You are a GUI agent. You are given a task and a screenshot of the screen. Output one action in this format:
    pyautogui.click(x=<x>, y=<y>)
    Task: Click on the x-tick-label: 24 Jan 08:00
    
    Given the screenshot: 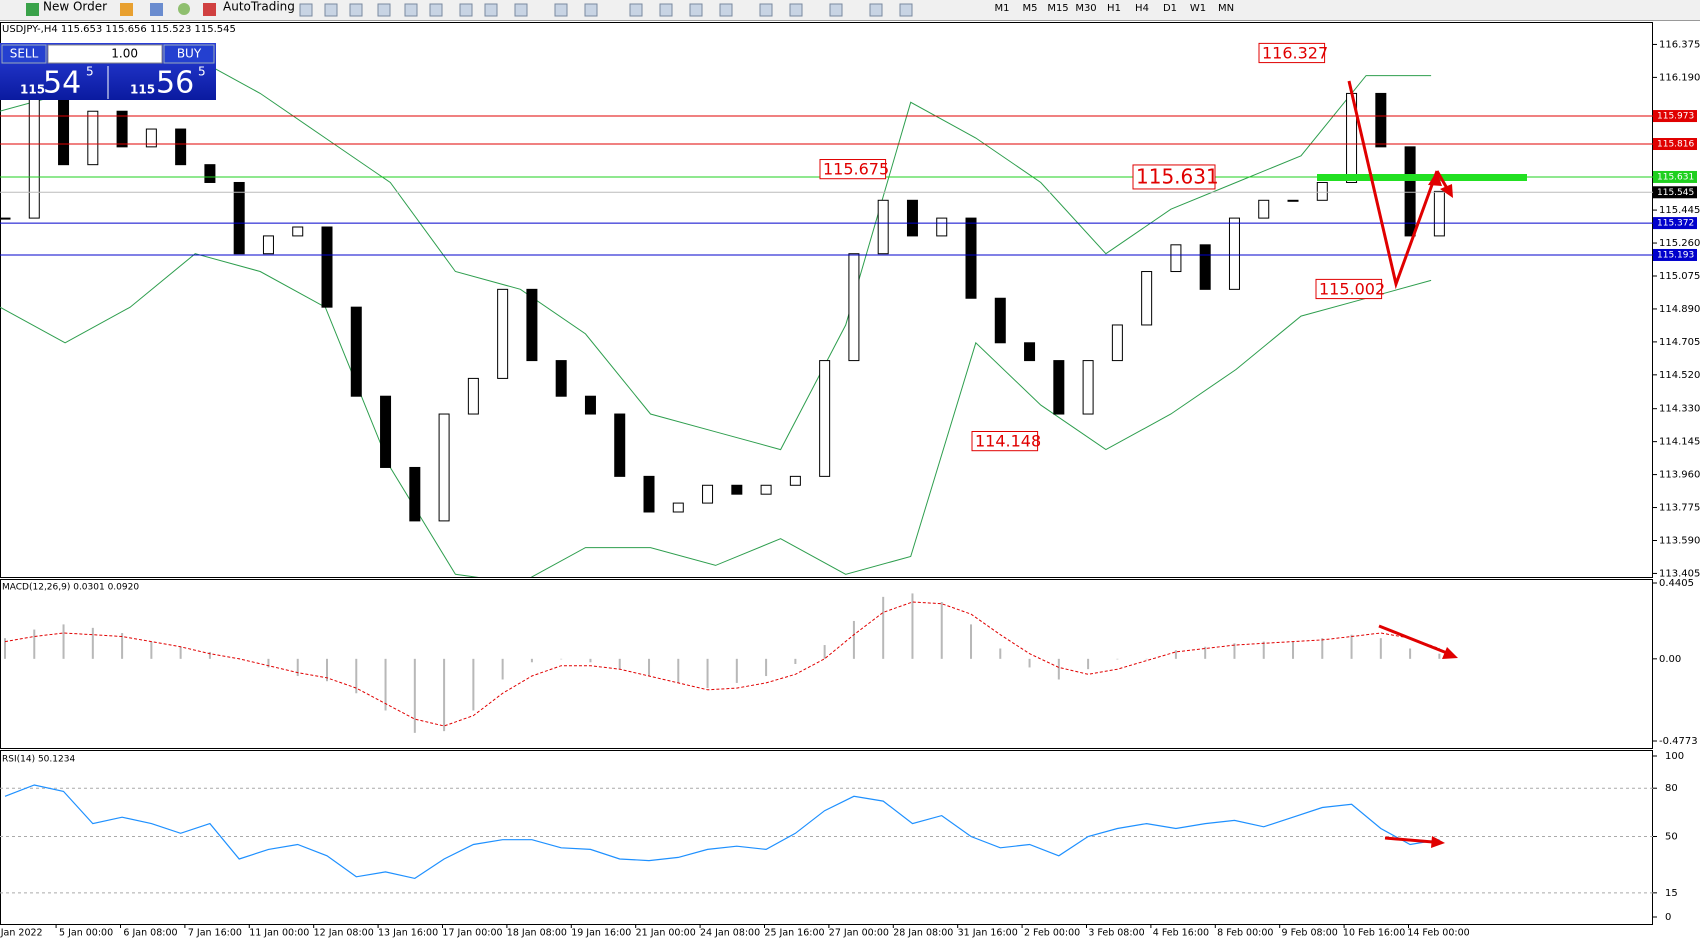 What is the action you would take?
    pyautogui.click(x=730, y=933)
    